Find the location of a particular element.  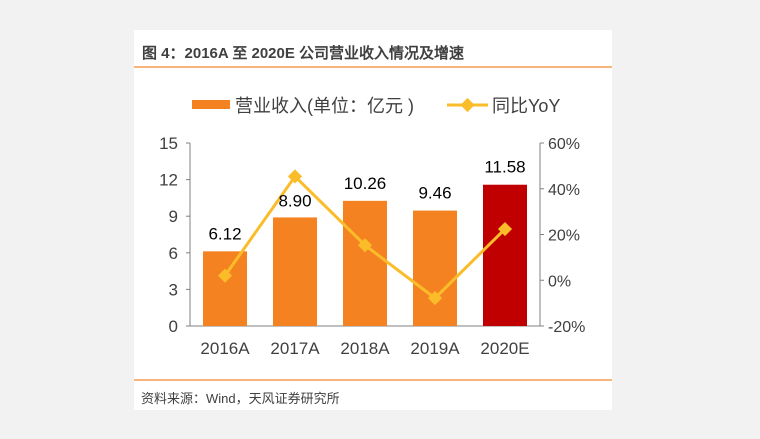

data-label: 6.12 is located at coordinates (224, 233).